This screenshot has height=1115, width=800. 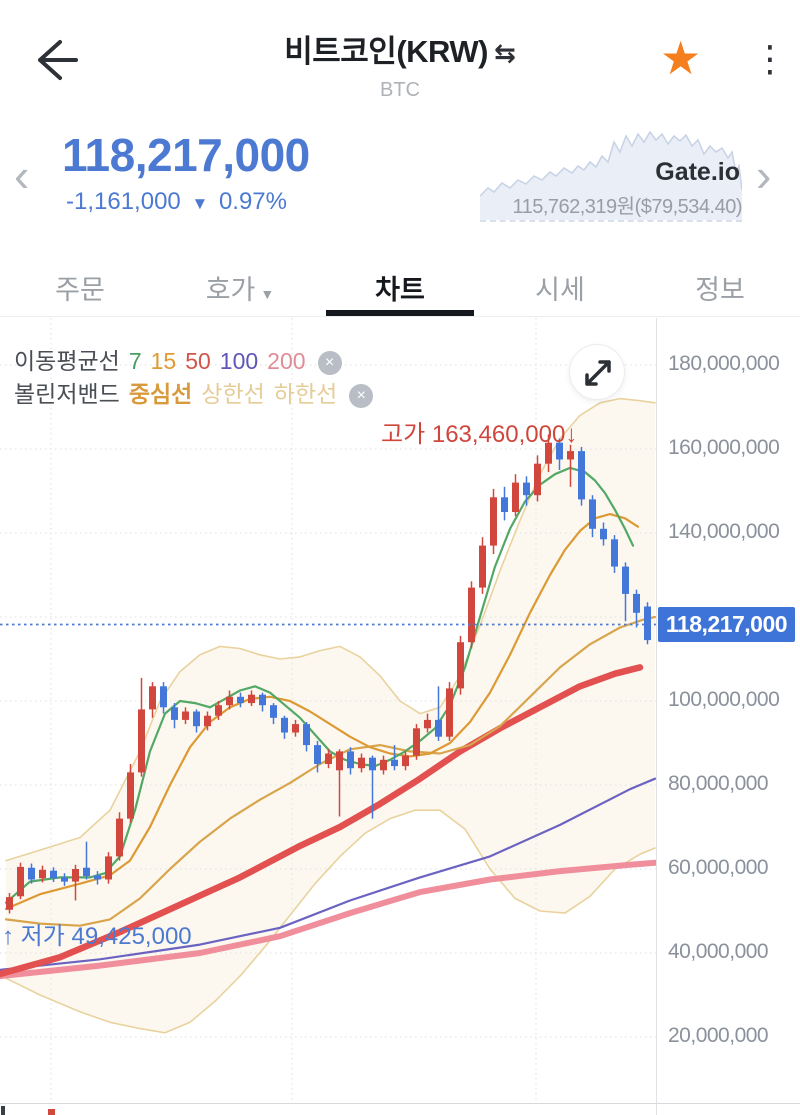 What do you see at coordinates (726, 624) in the screenshot?
I see `current-price-badge: 118,217,000` at bounding box center [726, 624].